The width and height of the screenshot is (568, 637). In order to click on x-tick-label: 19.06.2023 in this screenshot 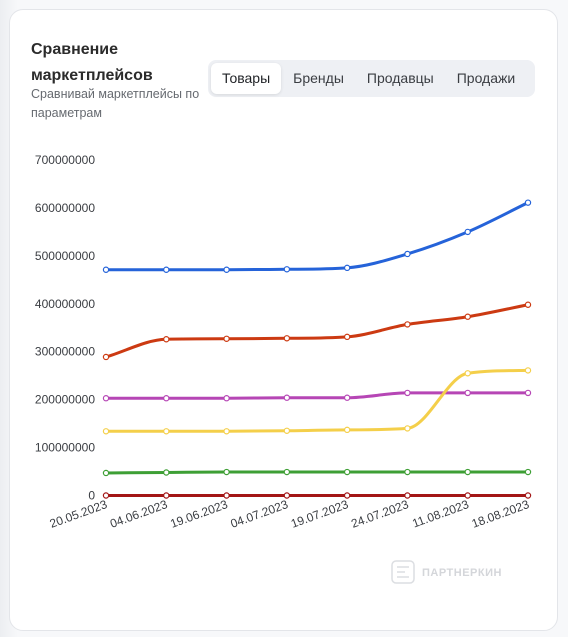, I will do `click(199, 514)`.